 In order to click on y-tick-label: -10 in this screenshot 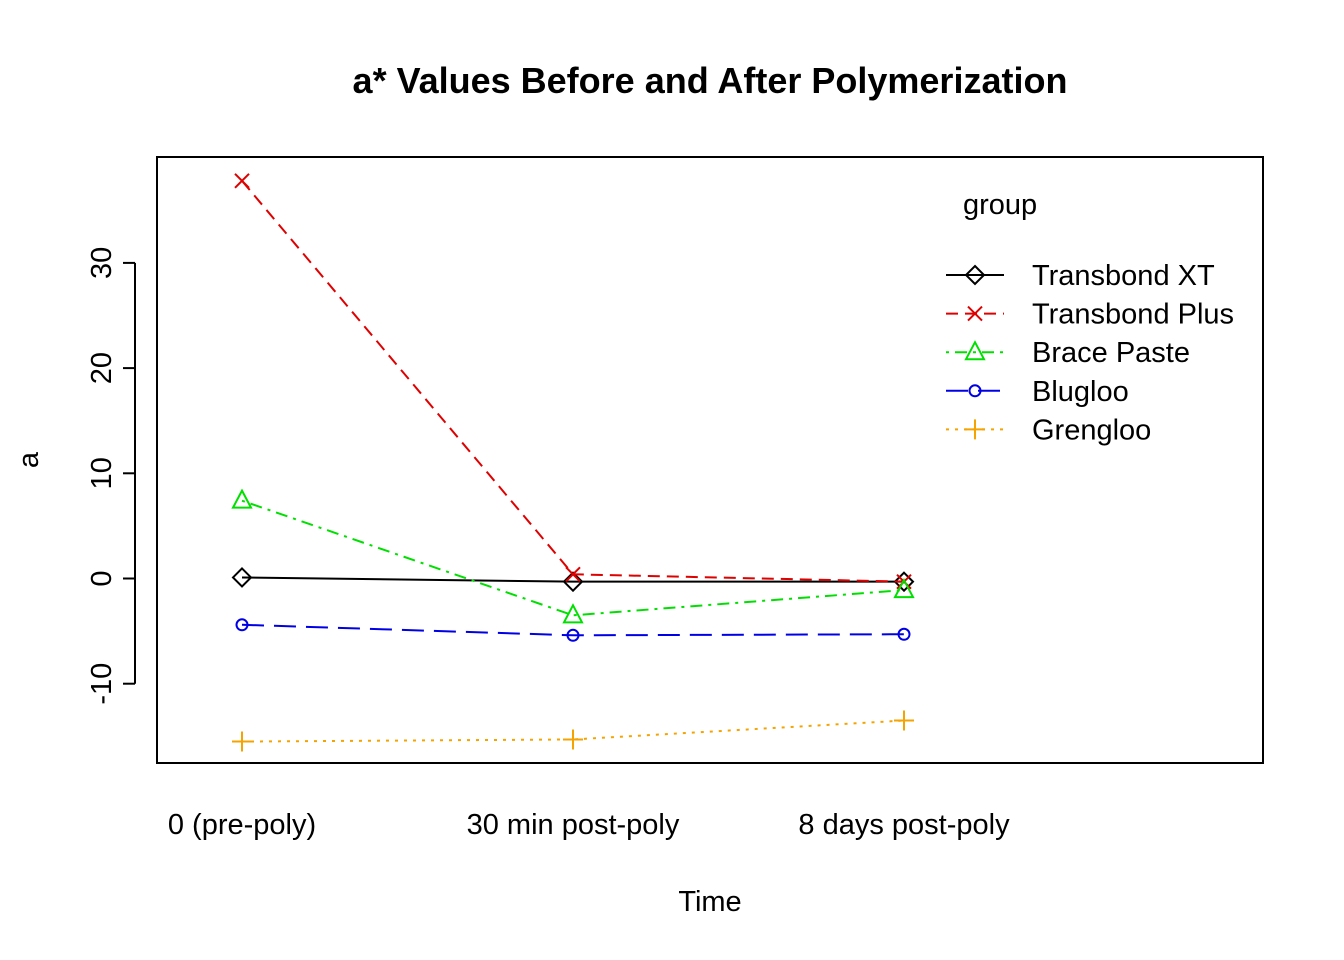, I will do `click(102, 684)`.